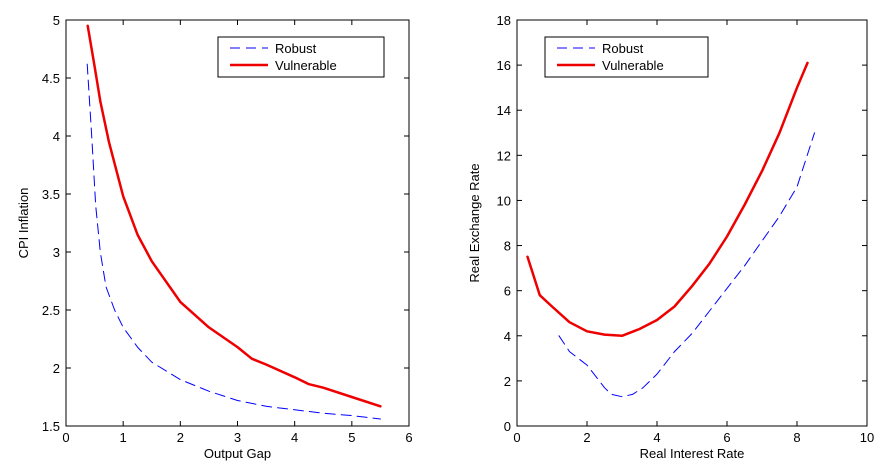  I want to click on y-tick-label: 1.5, so click(51, 426).